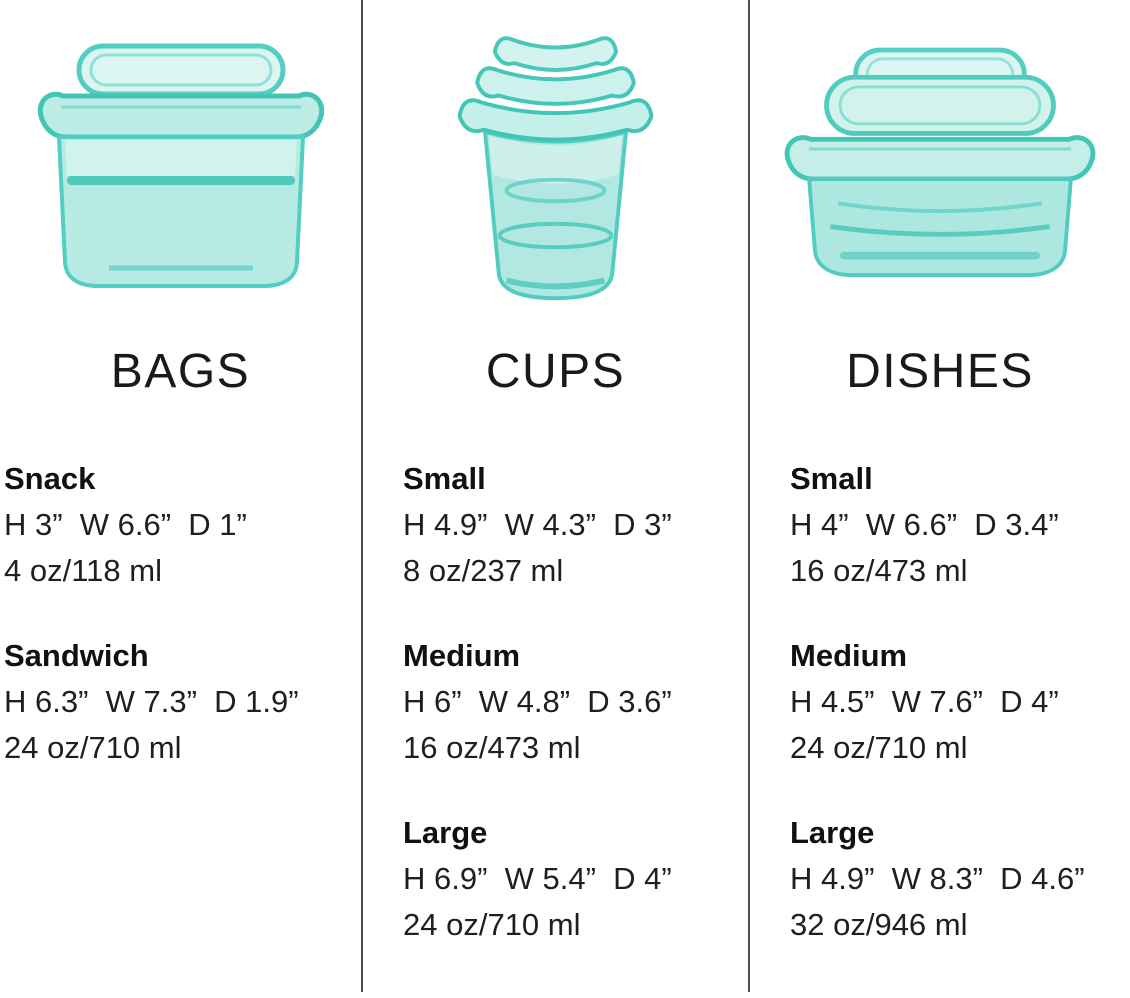 The image size is (1130, 998). I want to click on spec-item-small: Small H 4.9” W 4.3” D 3” 8 oz/237 ml, so click(572, 525).